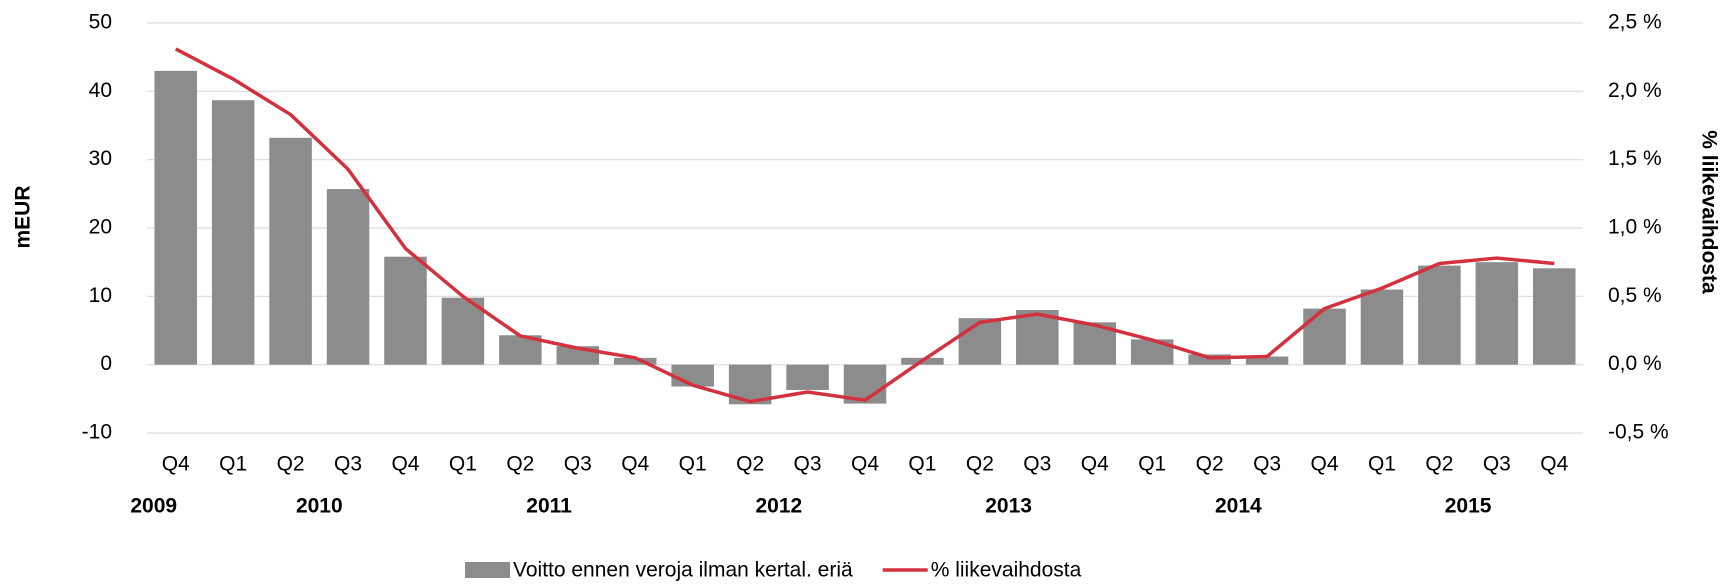  I want to click on legend-label: Voitto ennen veroja ilman kertal. eriä, so click(683, 570).